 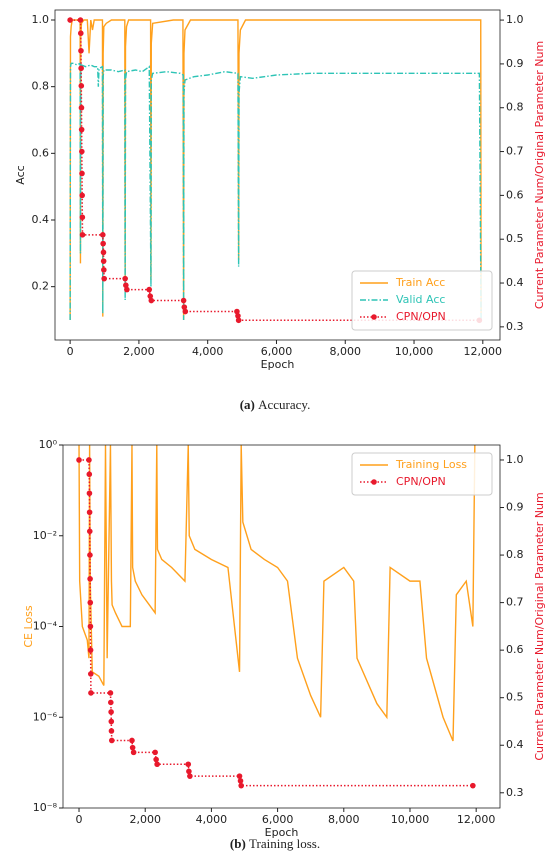 What do you see at coordinates (45, 807) in the screenshot?
I see `y-tick-label: 10⁻⁸` at bounding box center [45, 807].